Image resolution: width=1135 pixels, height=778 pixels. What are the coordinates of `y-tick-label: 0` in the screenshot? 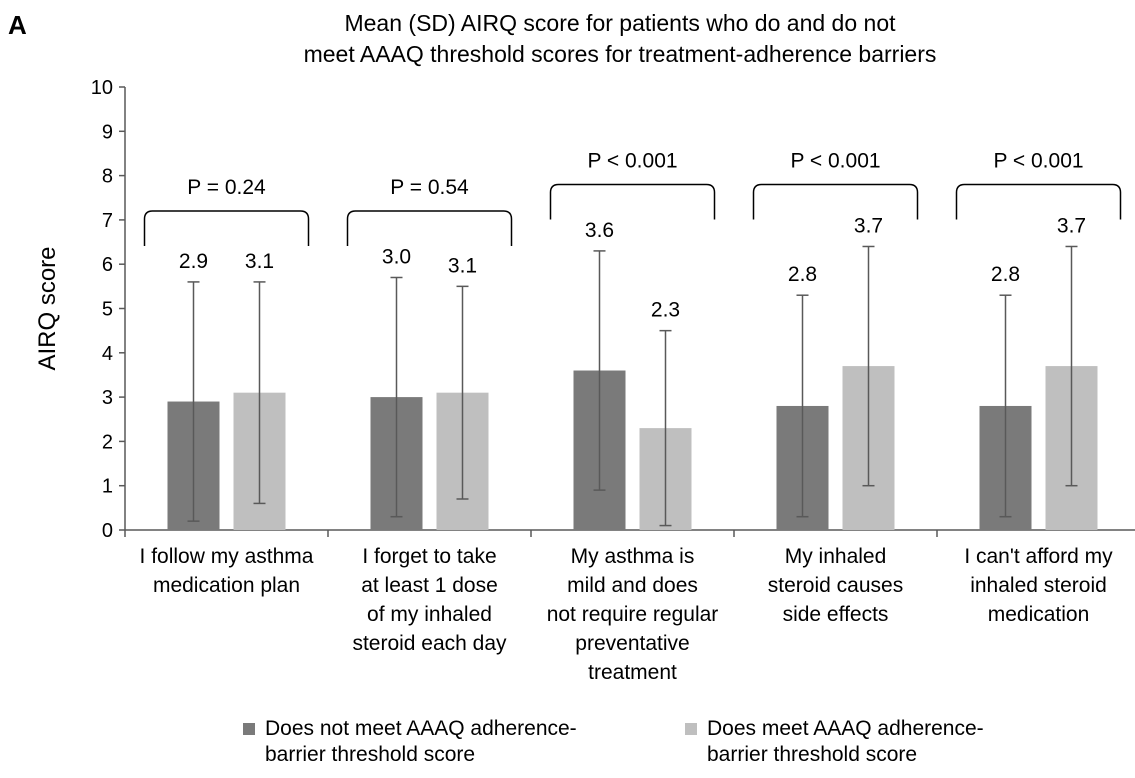 It's located at (107, 531).